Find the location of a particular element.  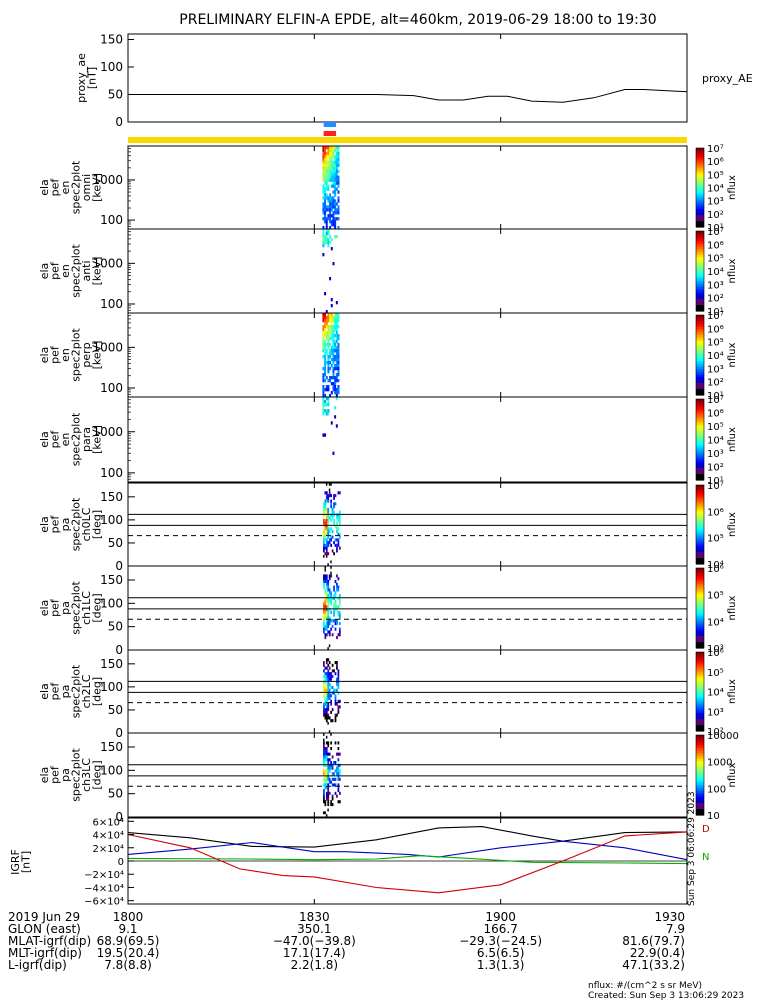

ephemeris-cell: 1930 is located at coordinates (669, 917).